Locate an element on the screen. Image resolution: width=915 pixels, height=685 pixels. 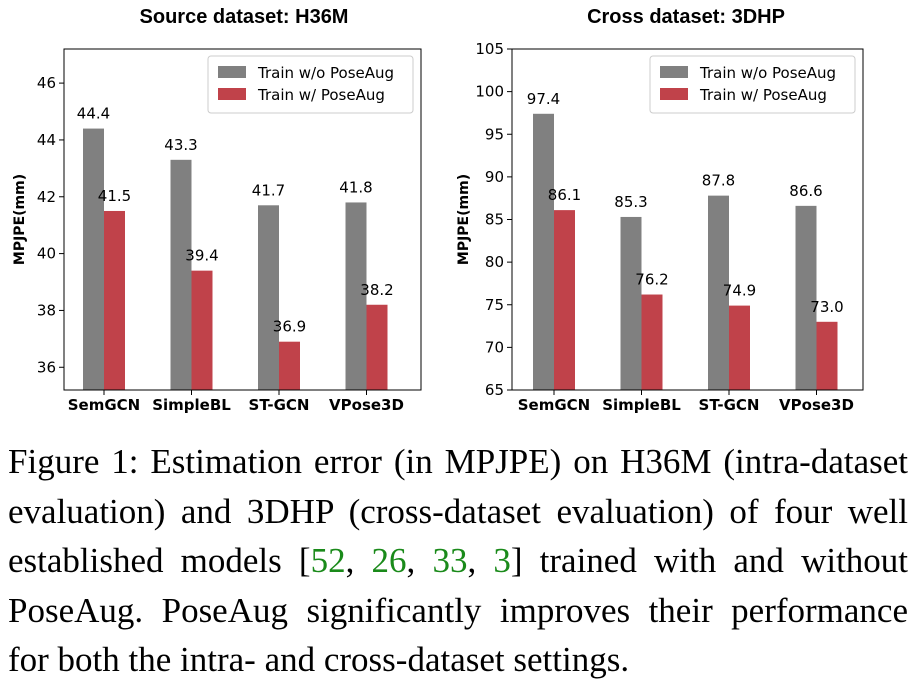
data-label: 39.4 is located at coordinates (201, 256).